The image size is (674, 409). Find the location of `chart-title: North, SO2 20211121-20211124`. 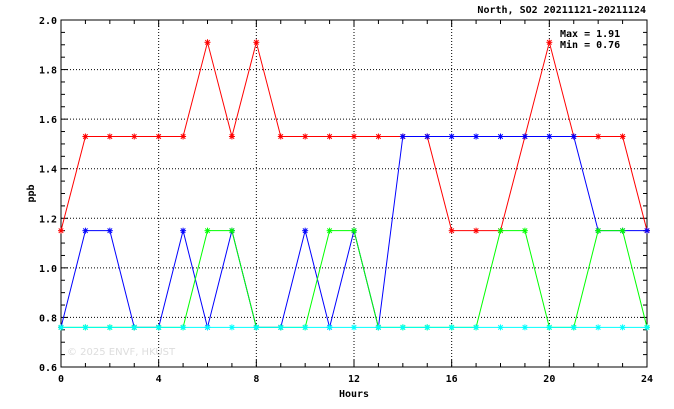

chart-title: North, SO2 20211121-20211124 is located at coordinates (561, 10).